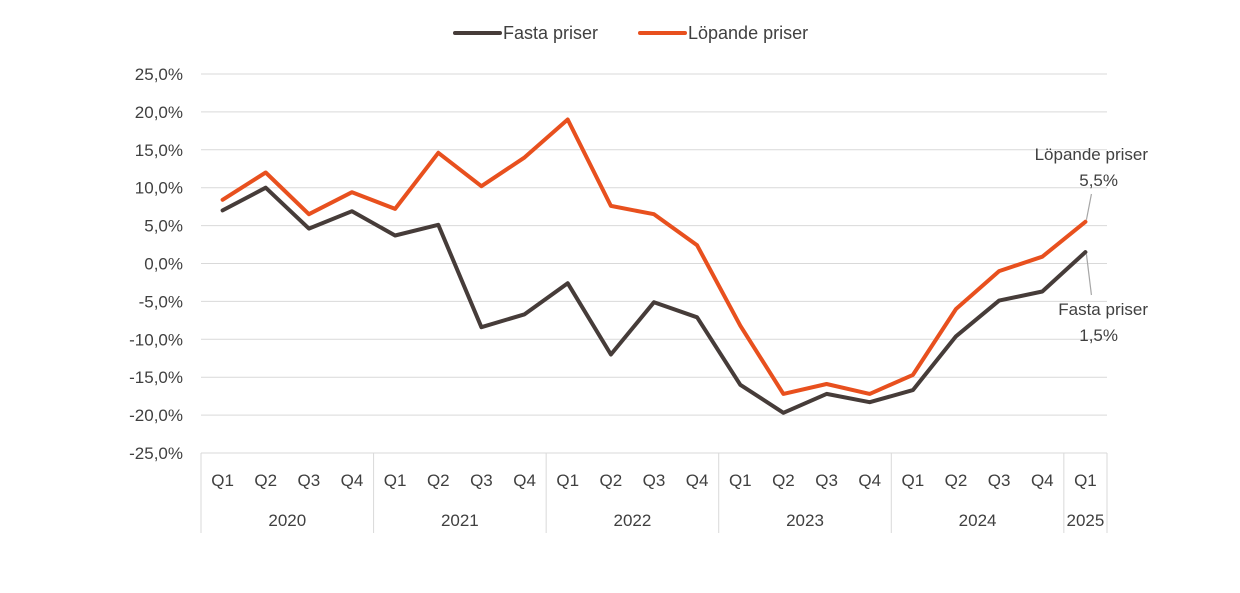 Image resolution: width=1240 pixels, height=593 pixels. Describe the element at coordinates (156, 339) in the screenshot. I see `y-tick-label: -10,0%` at that location.